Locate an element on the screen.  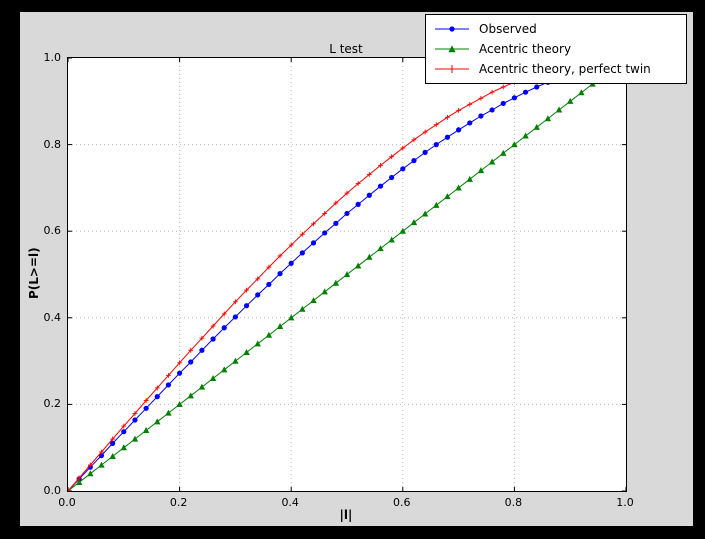
x-tick-label: 0.2 is located at coordinates (178, 502).